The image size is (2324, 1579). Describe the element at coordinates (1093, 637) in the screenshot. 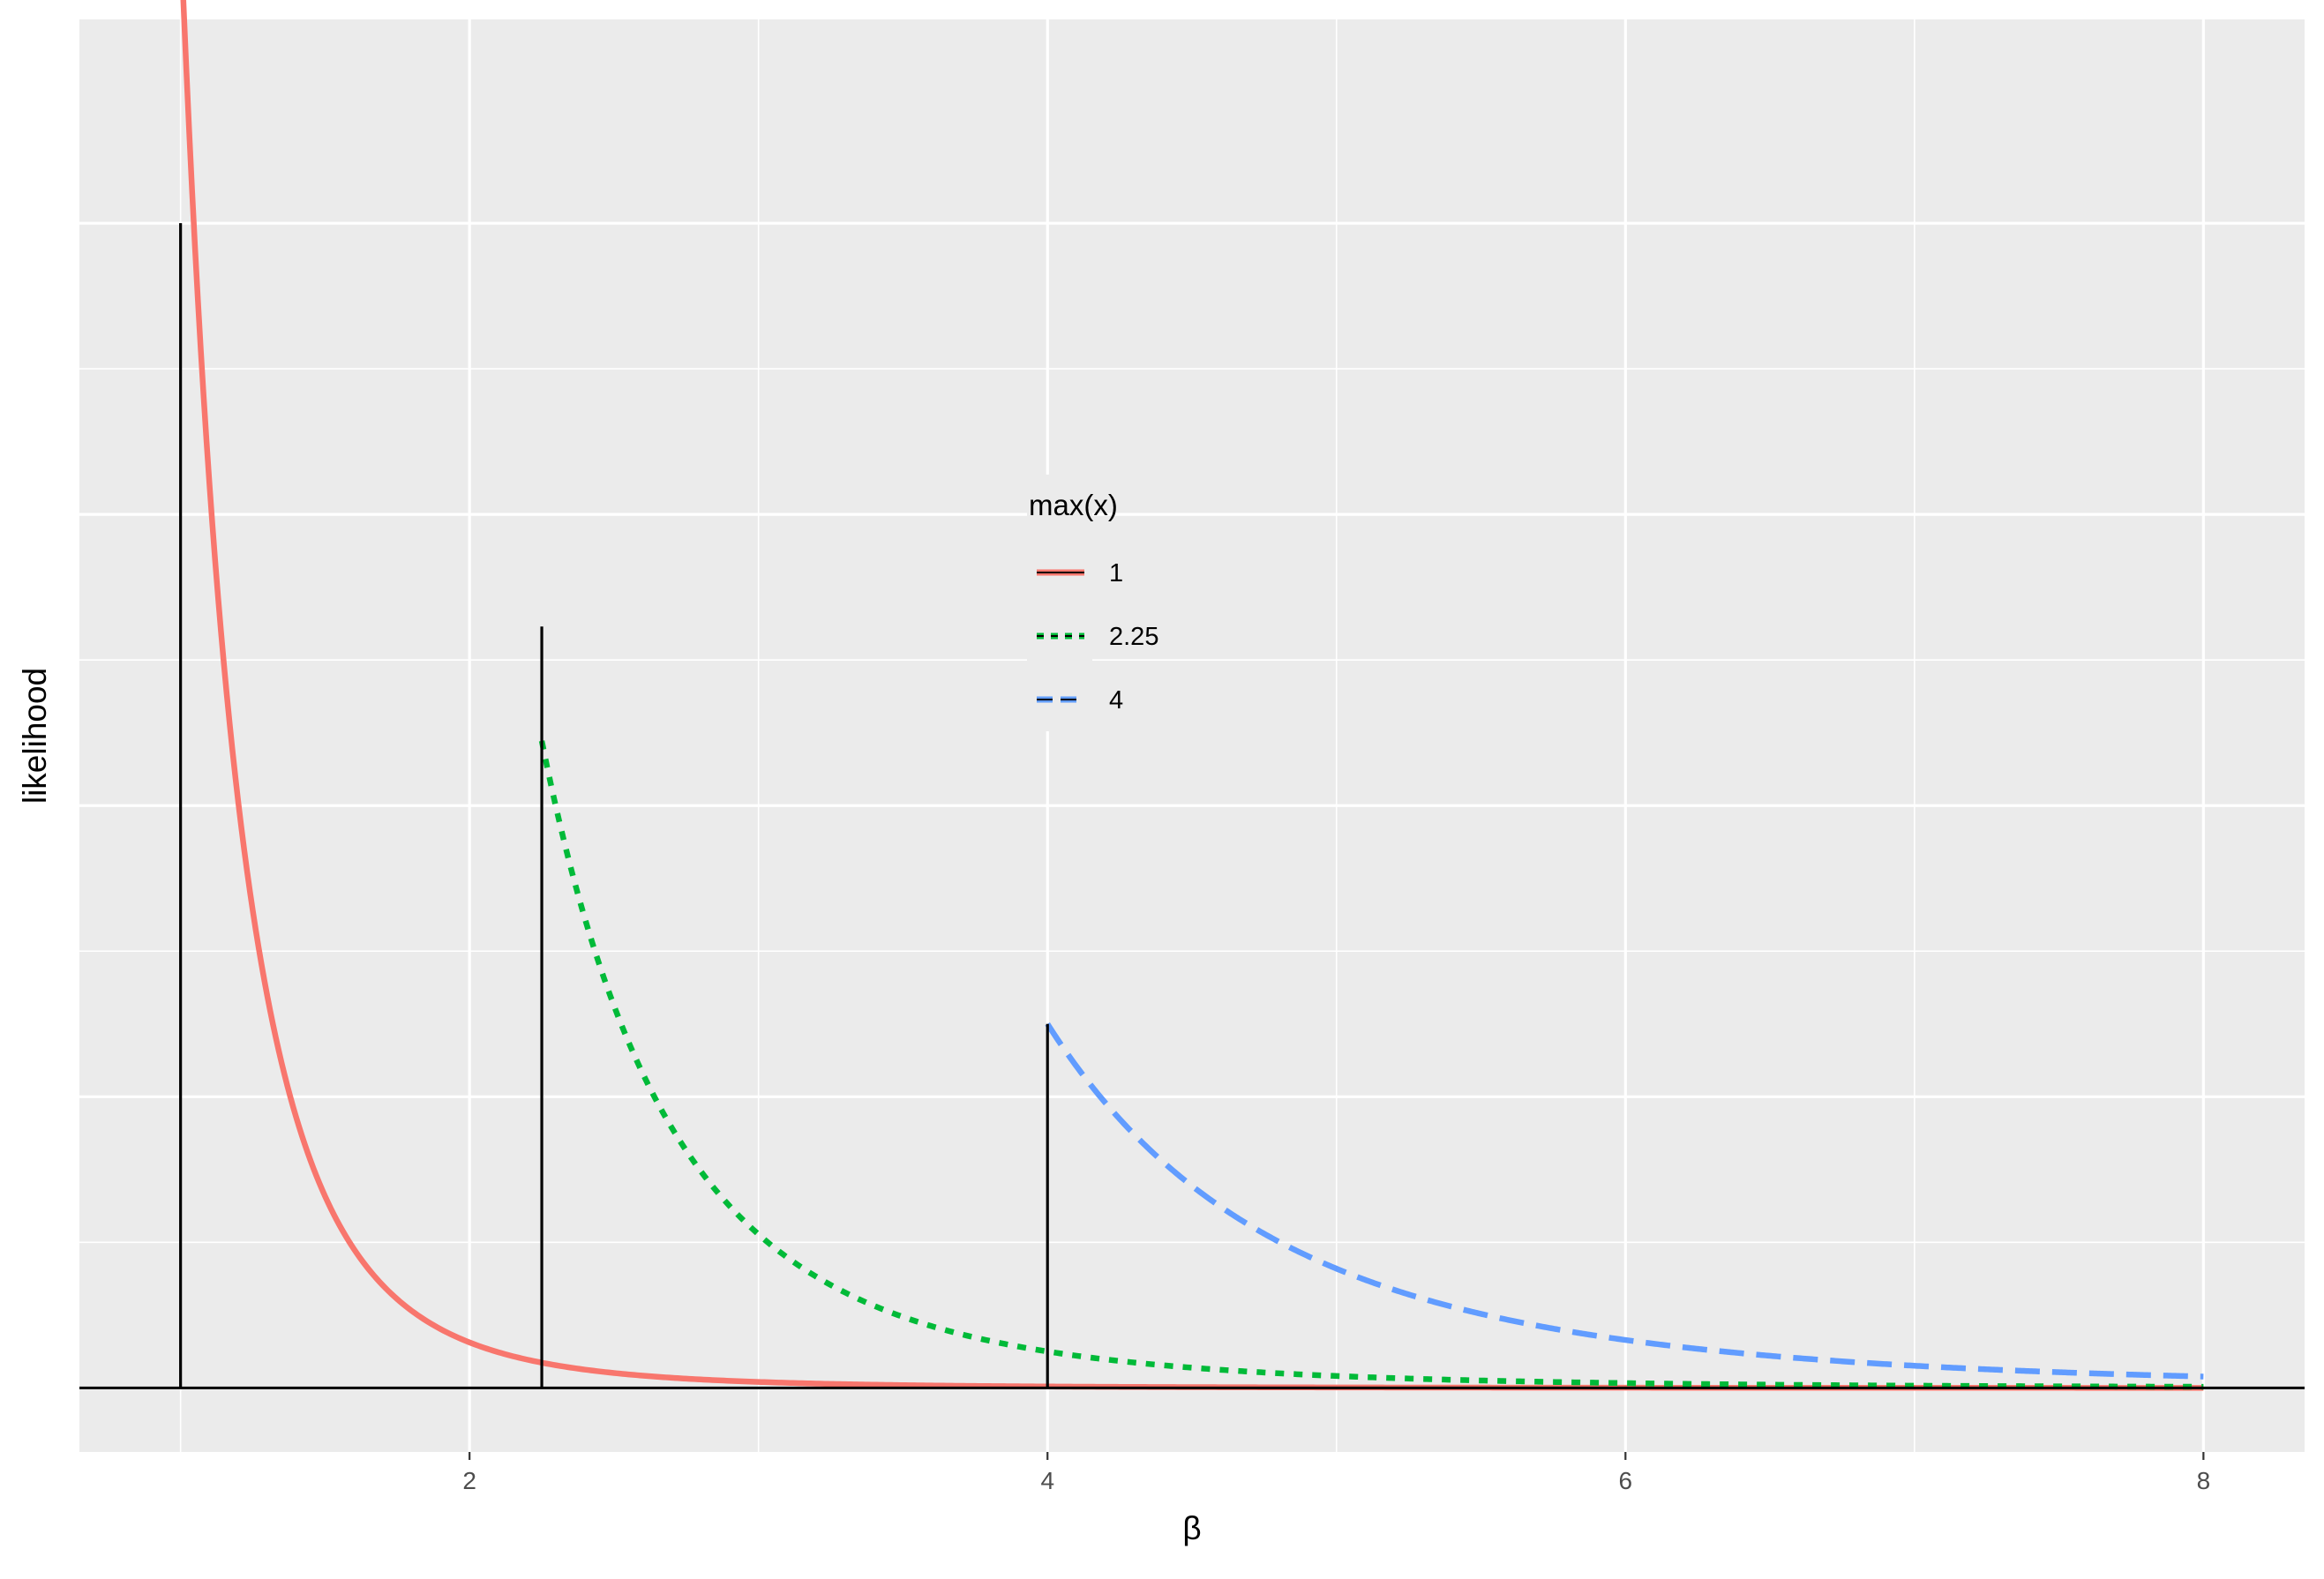

I see `legend-entries: 1 2.25 4` at that location.